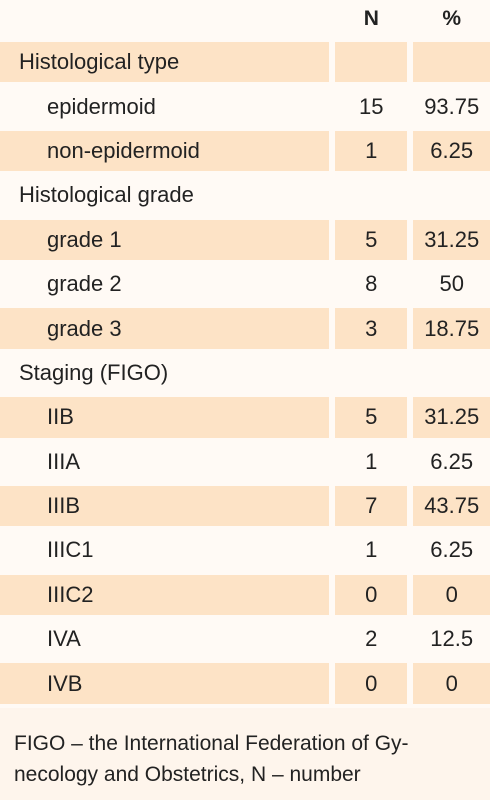 The height and width of the screenshot is (800, 490). Describe the element at coordinates (371, 284) in the screenshot. I see `value-cell: 8` at that location.